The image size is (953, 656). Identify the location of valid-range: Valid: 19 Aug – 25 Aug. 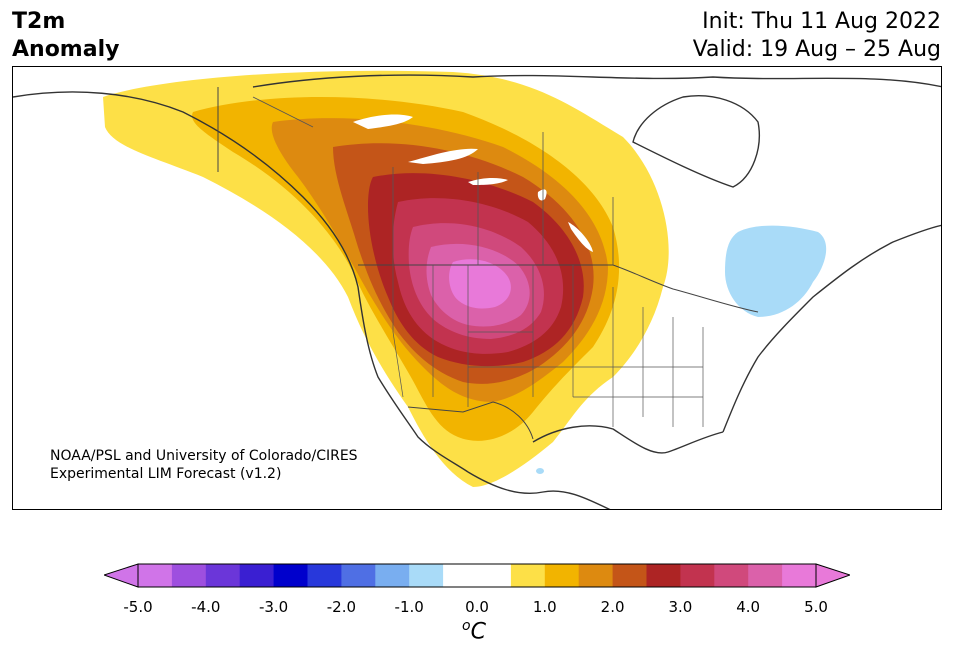
(816, 49).